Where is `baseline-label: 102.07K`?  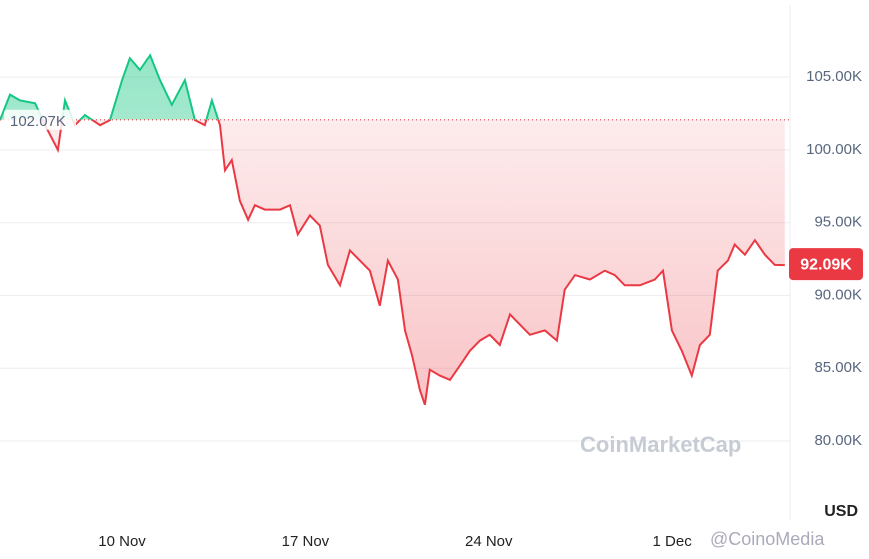
baseline-label: 102.07K is located at coordinates (38, 121).